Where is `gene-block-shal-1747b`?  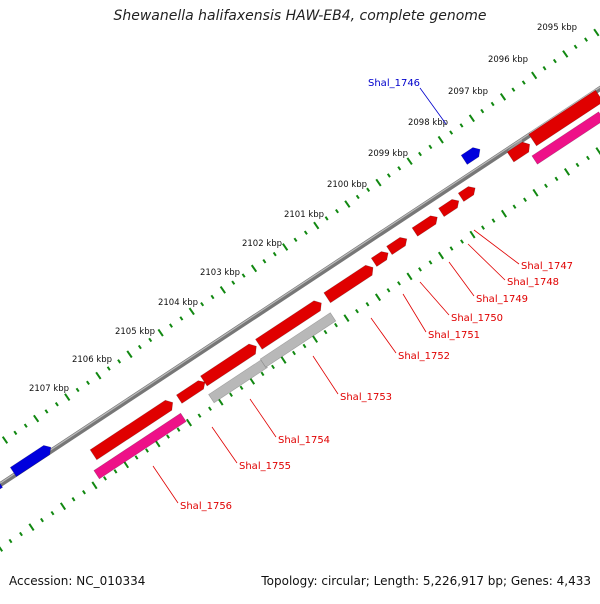
gene-block-shal-1747b is located at coordinates (466, 194).